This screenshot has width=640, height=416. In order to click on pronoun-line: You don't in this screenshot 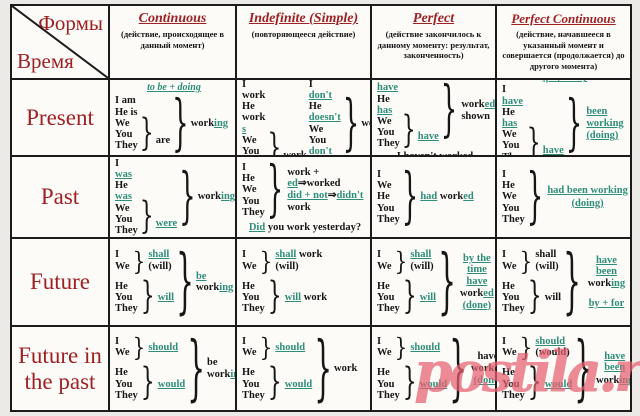, I will do `click(325, 145)`.